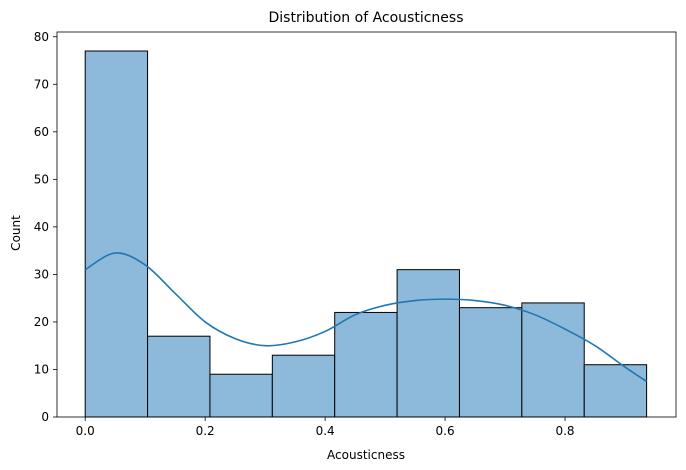 The image size is (686, 470). I want to click on x-tick-label: 0.4, so click(325, 431).